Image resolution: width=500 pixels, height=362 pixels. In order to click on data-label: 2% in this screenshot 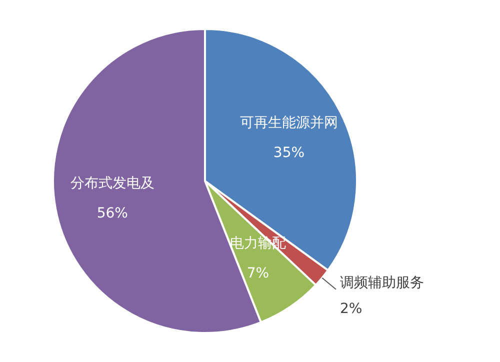, I will do `click(351, 309)`.